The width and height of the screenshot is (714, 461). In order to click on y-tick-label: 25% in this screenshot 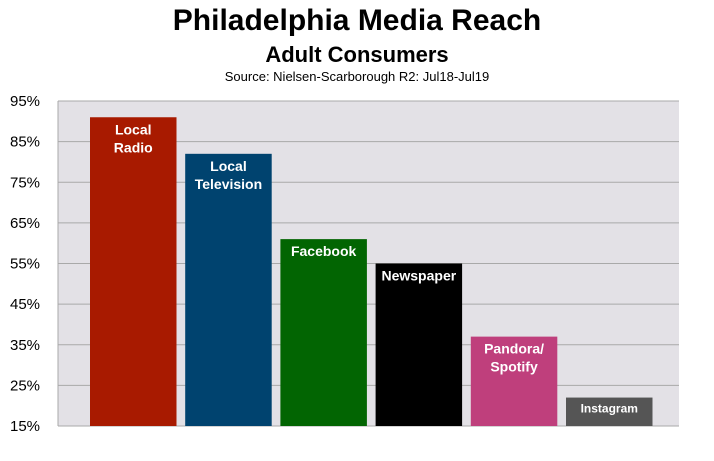, I will do `click(25, 385)`.